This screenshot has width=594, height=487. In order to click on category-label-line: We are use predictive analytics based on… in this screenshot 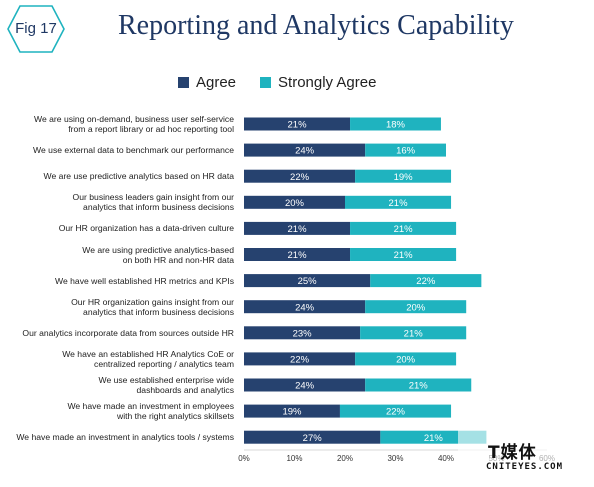, I will do `click(138, 176)`.